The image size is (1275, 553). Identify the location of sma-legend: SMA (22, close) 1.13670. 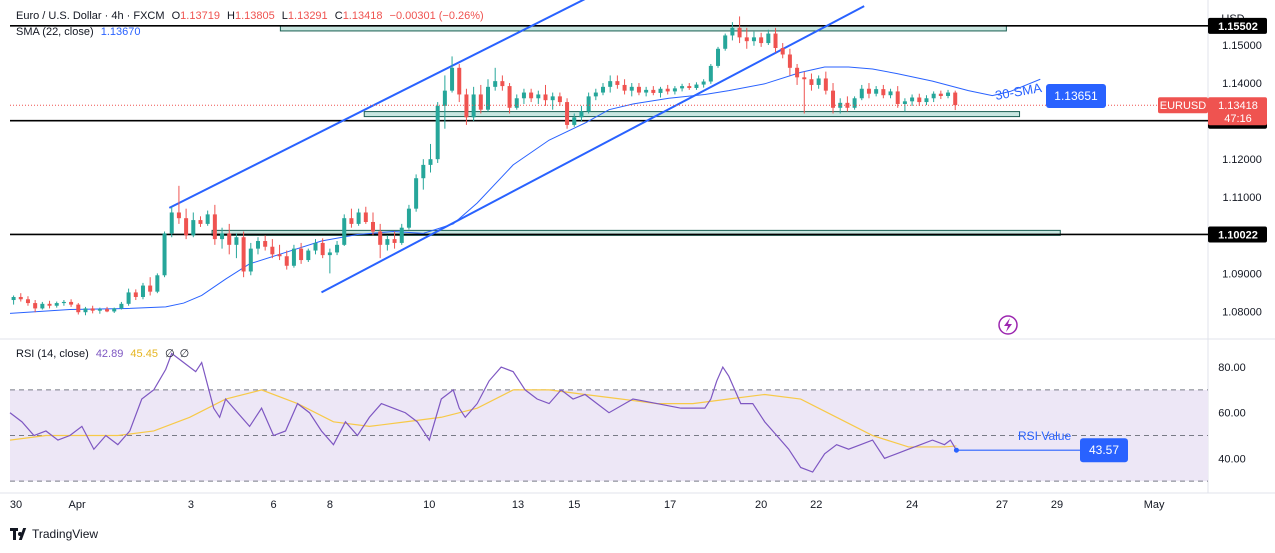
(80, 32).